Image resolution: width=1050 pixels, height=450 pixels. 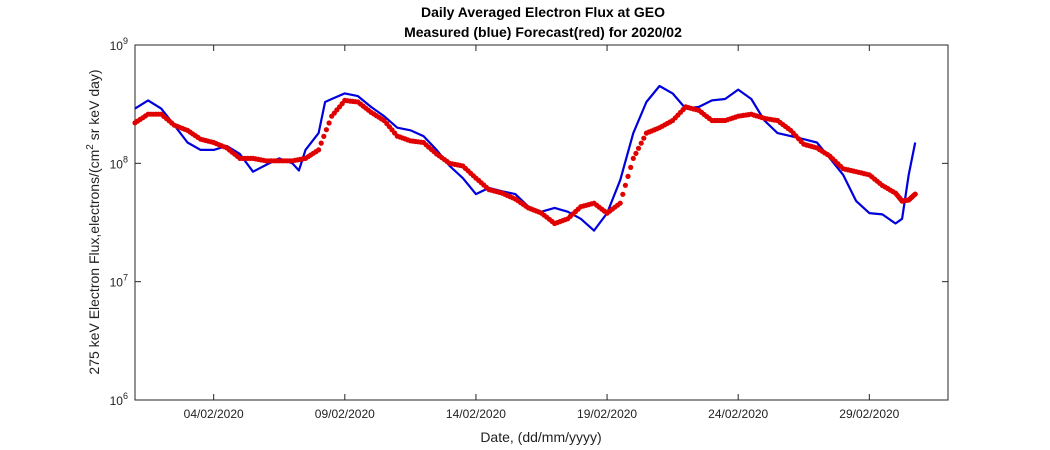 I want to click on x-tick-label: 24/02/2020, so click(x=738, y=414).